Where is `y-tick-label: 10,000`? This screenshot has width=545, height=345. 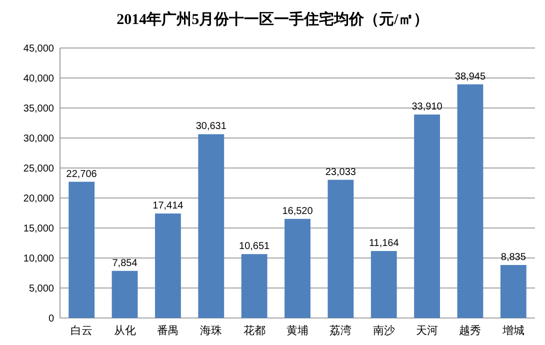 y-tick-label: 10,000 is located at coordinates (38, 259).